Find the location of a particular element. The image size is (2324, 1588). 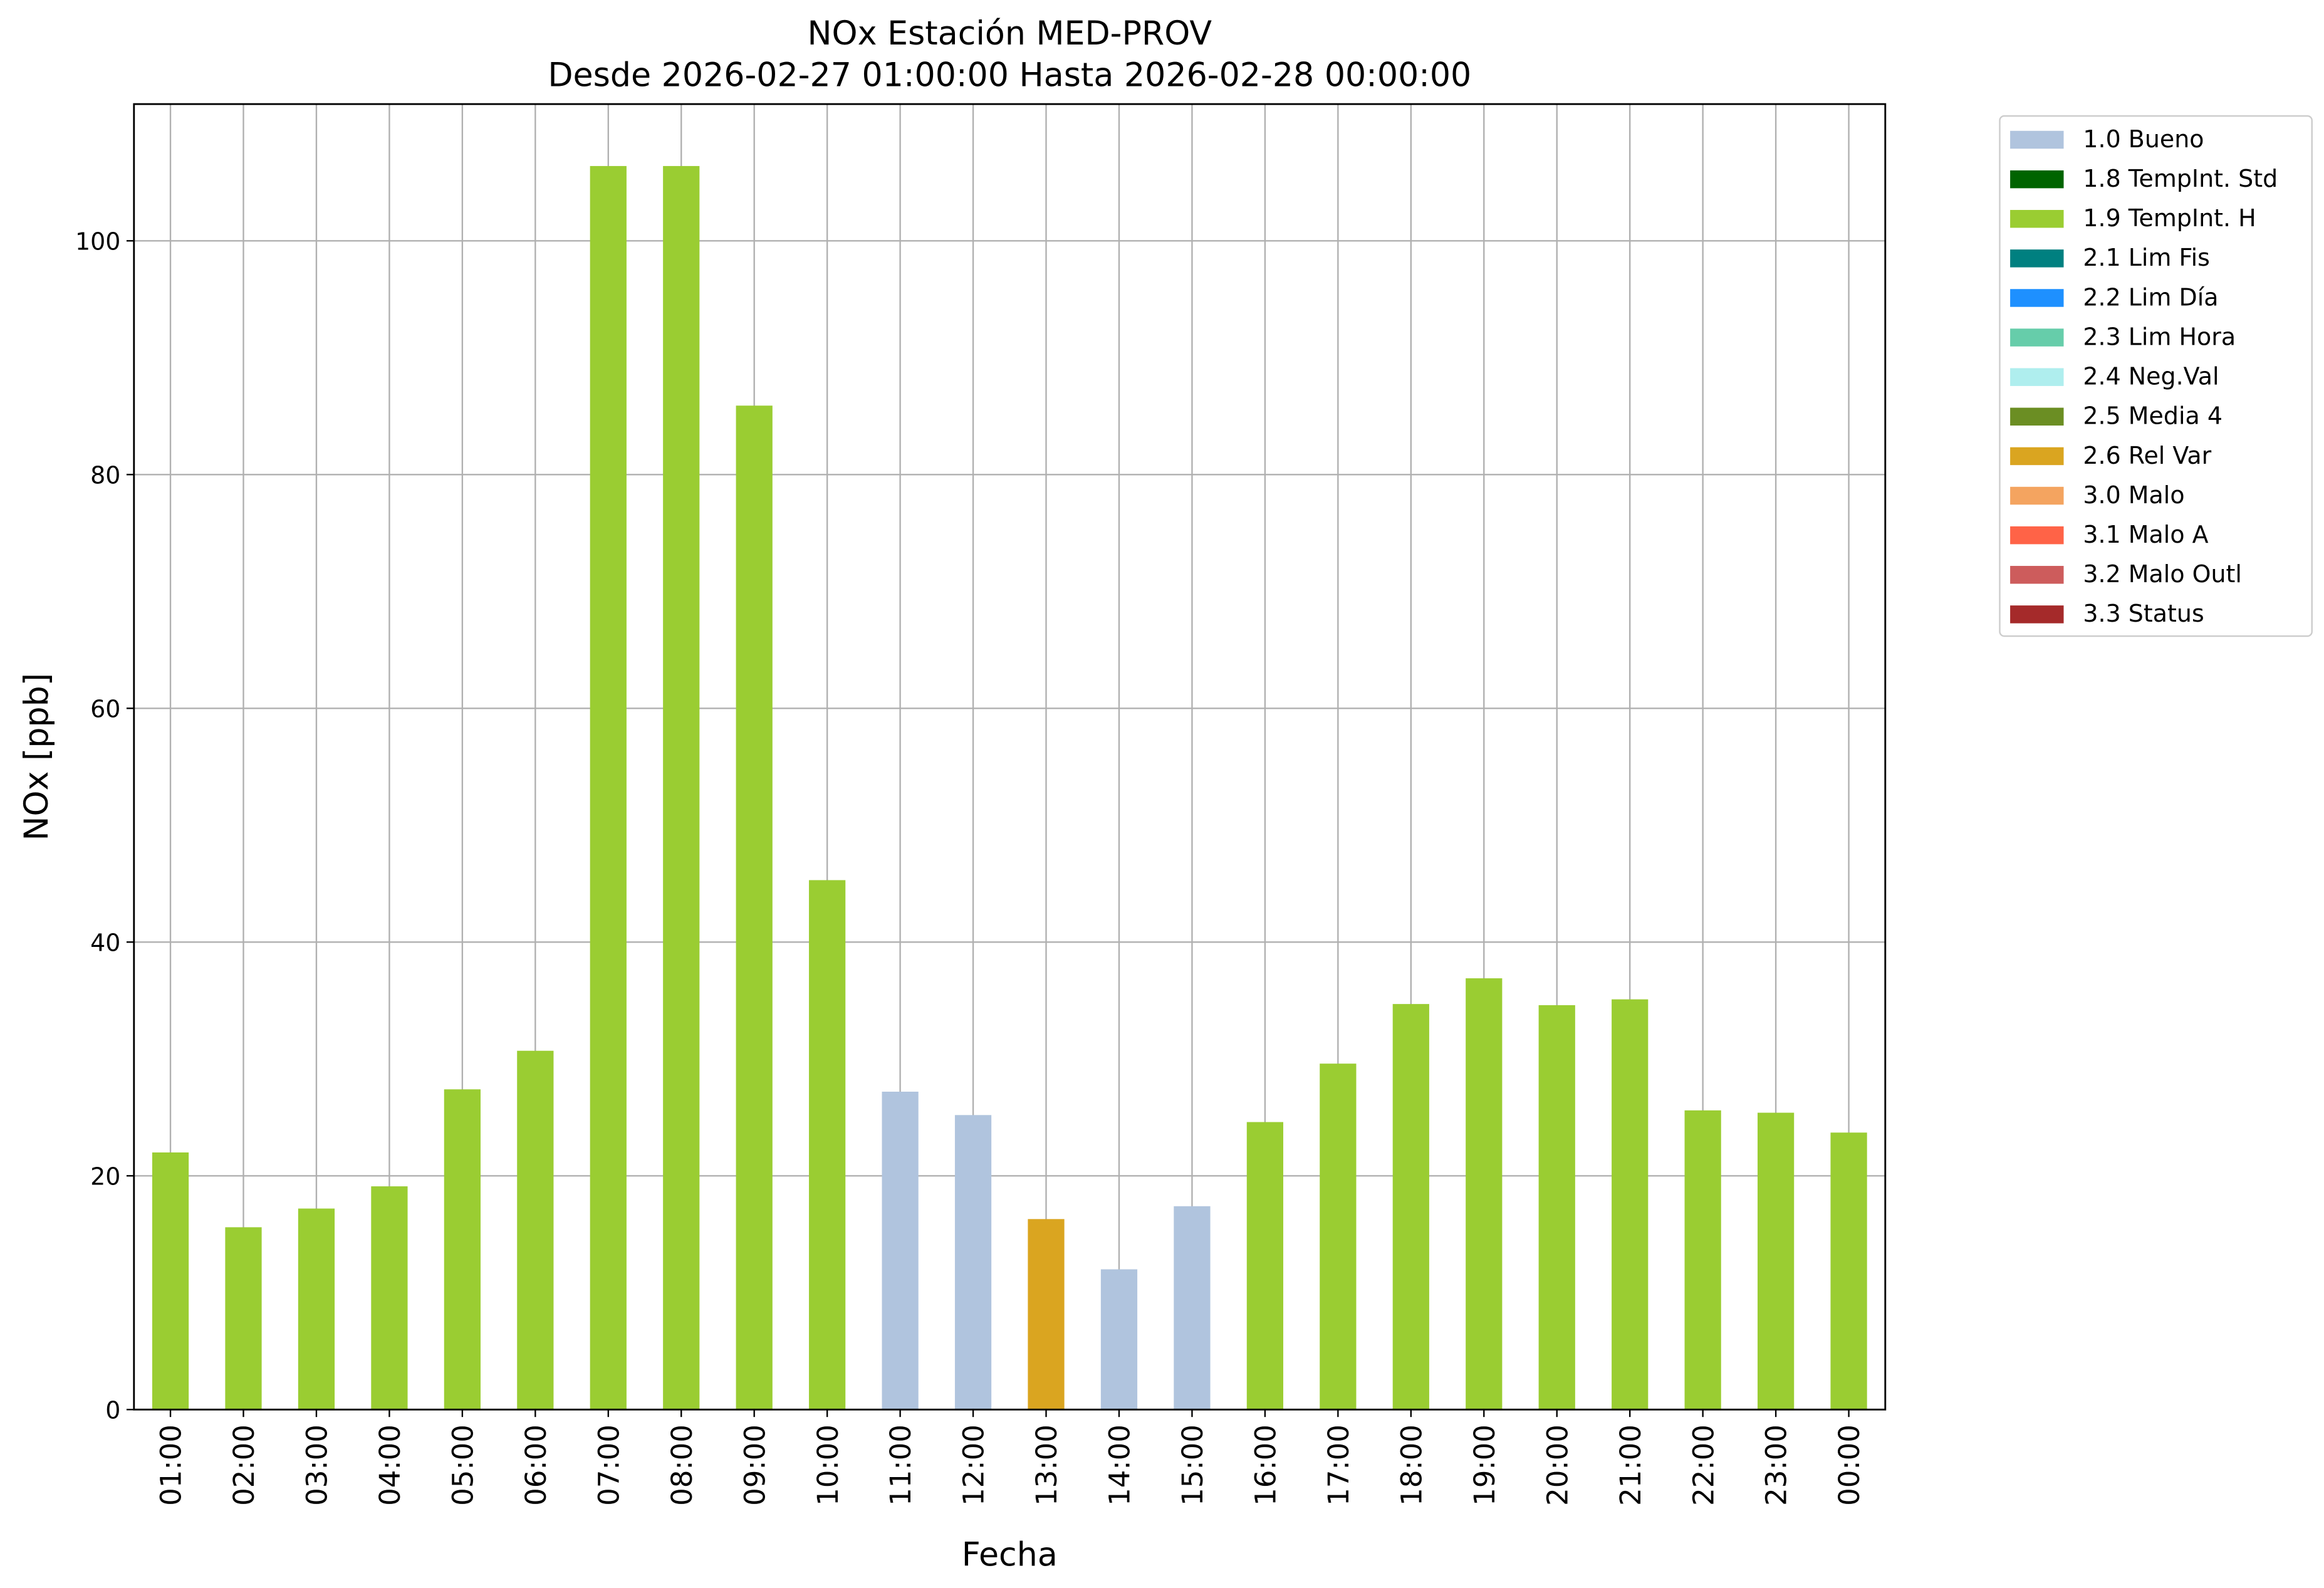

x-axis-label: Fecha is located at coordinates (1010, 1555).